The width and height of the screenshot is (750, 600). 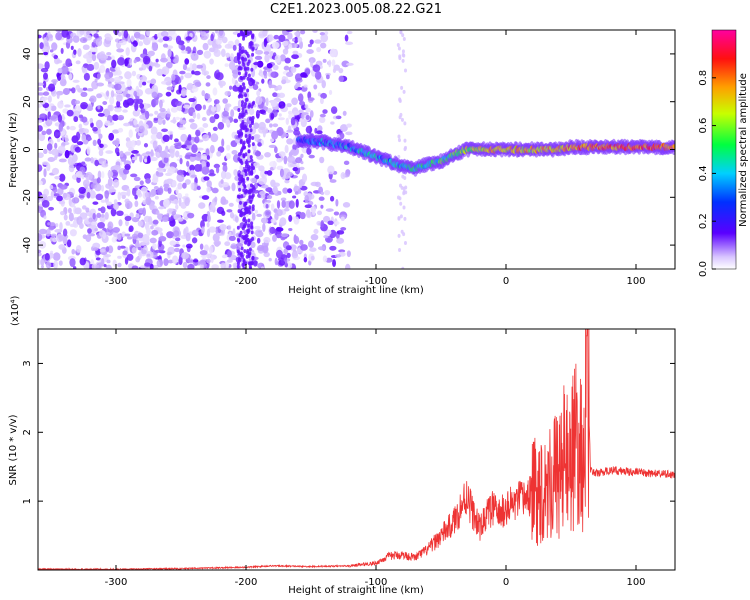 I want to click on y-tick-label: -40, so click(x=27, y=245).